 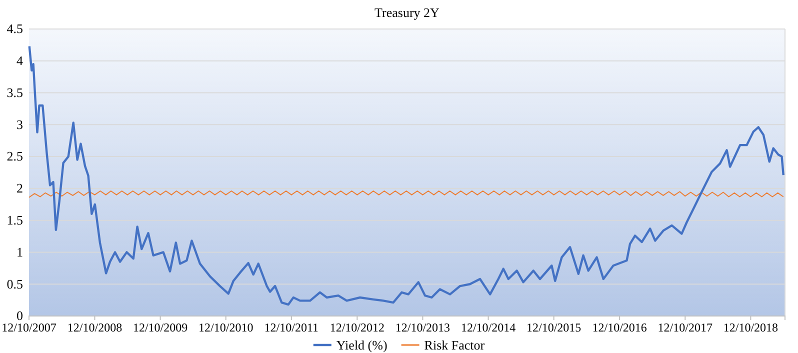 I want to click on x-tick-label: 12/10/2013, so click(x=422, y=327).